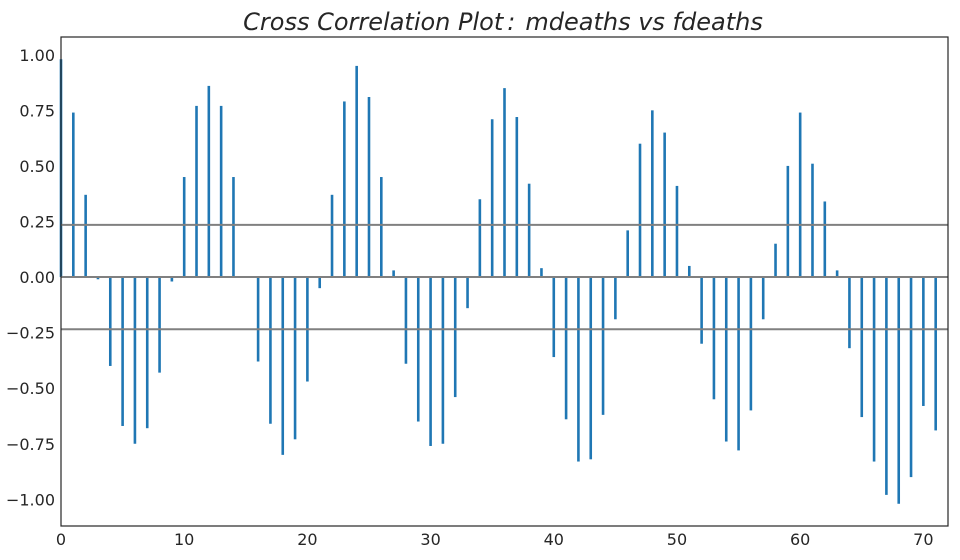  Describe the element at coordinates (61, 539) in the screenshot. I see `x-tick-label: 0` at that location.